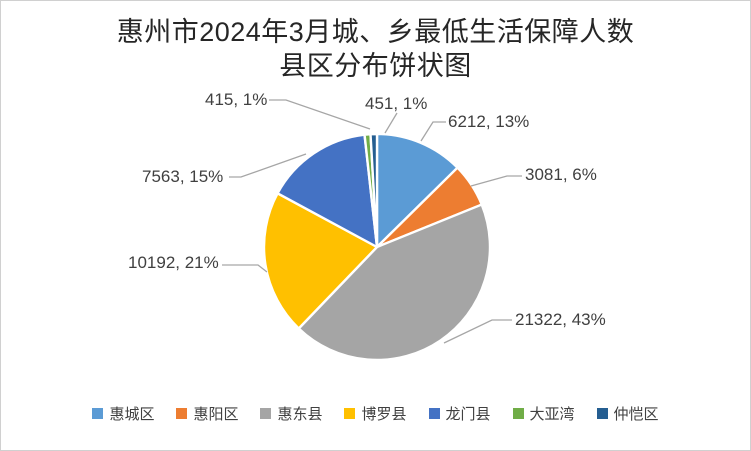 Image resolution: width=751 pixels, height=451 pixels. Describe the element at coordinates (384, 414) in the screenshot. I see `legend-label: 博罗县` at that location.